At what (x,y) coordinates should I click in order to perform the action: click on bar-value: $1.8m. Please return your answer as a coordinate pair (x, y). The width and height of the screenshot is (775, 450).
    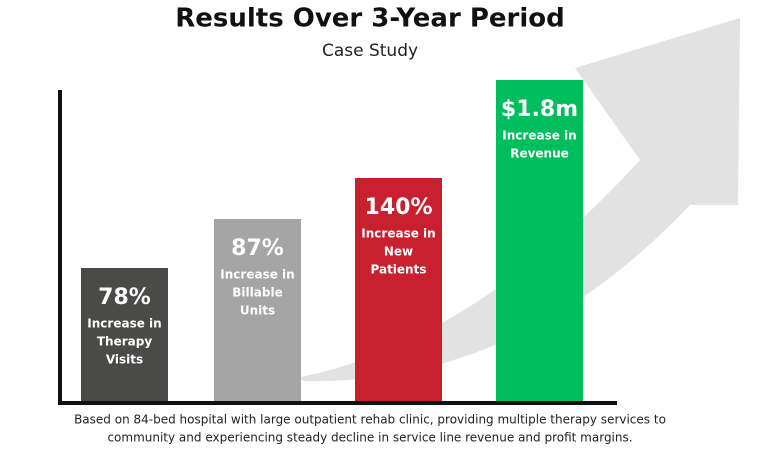
    Looking at the image, I should click on (539, 109).